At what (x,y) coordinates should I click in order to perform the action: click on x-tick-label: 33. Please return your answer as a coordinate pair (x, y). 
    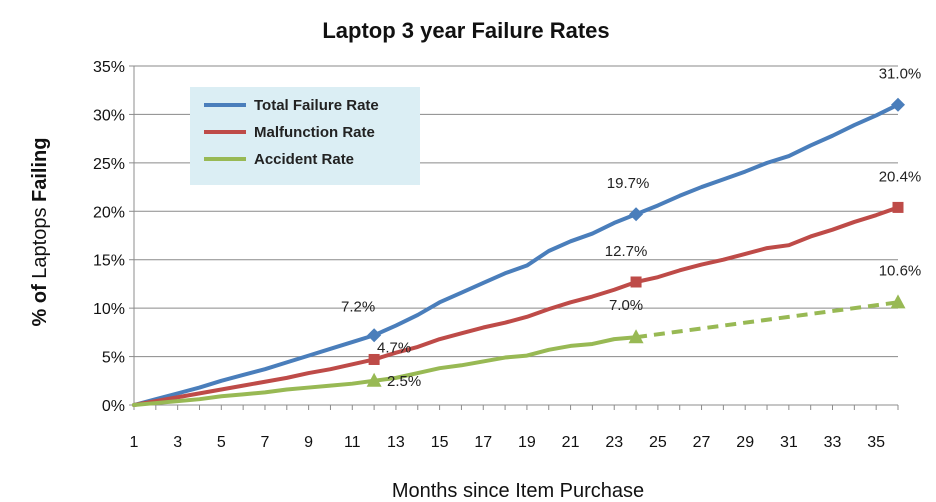
    Looking at the image, I should click on (833, 442).